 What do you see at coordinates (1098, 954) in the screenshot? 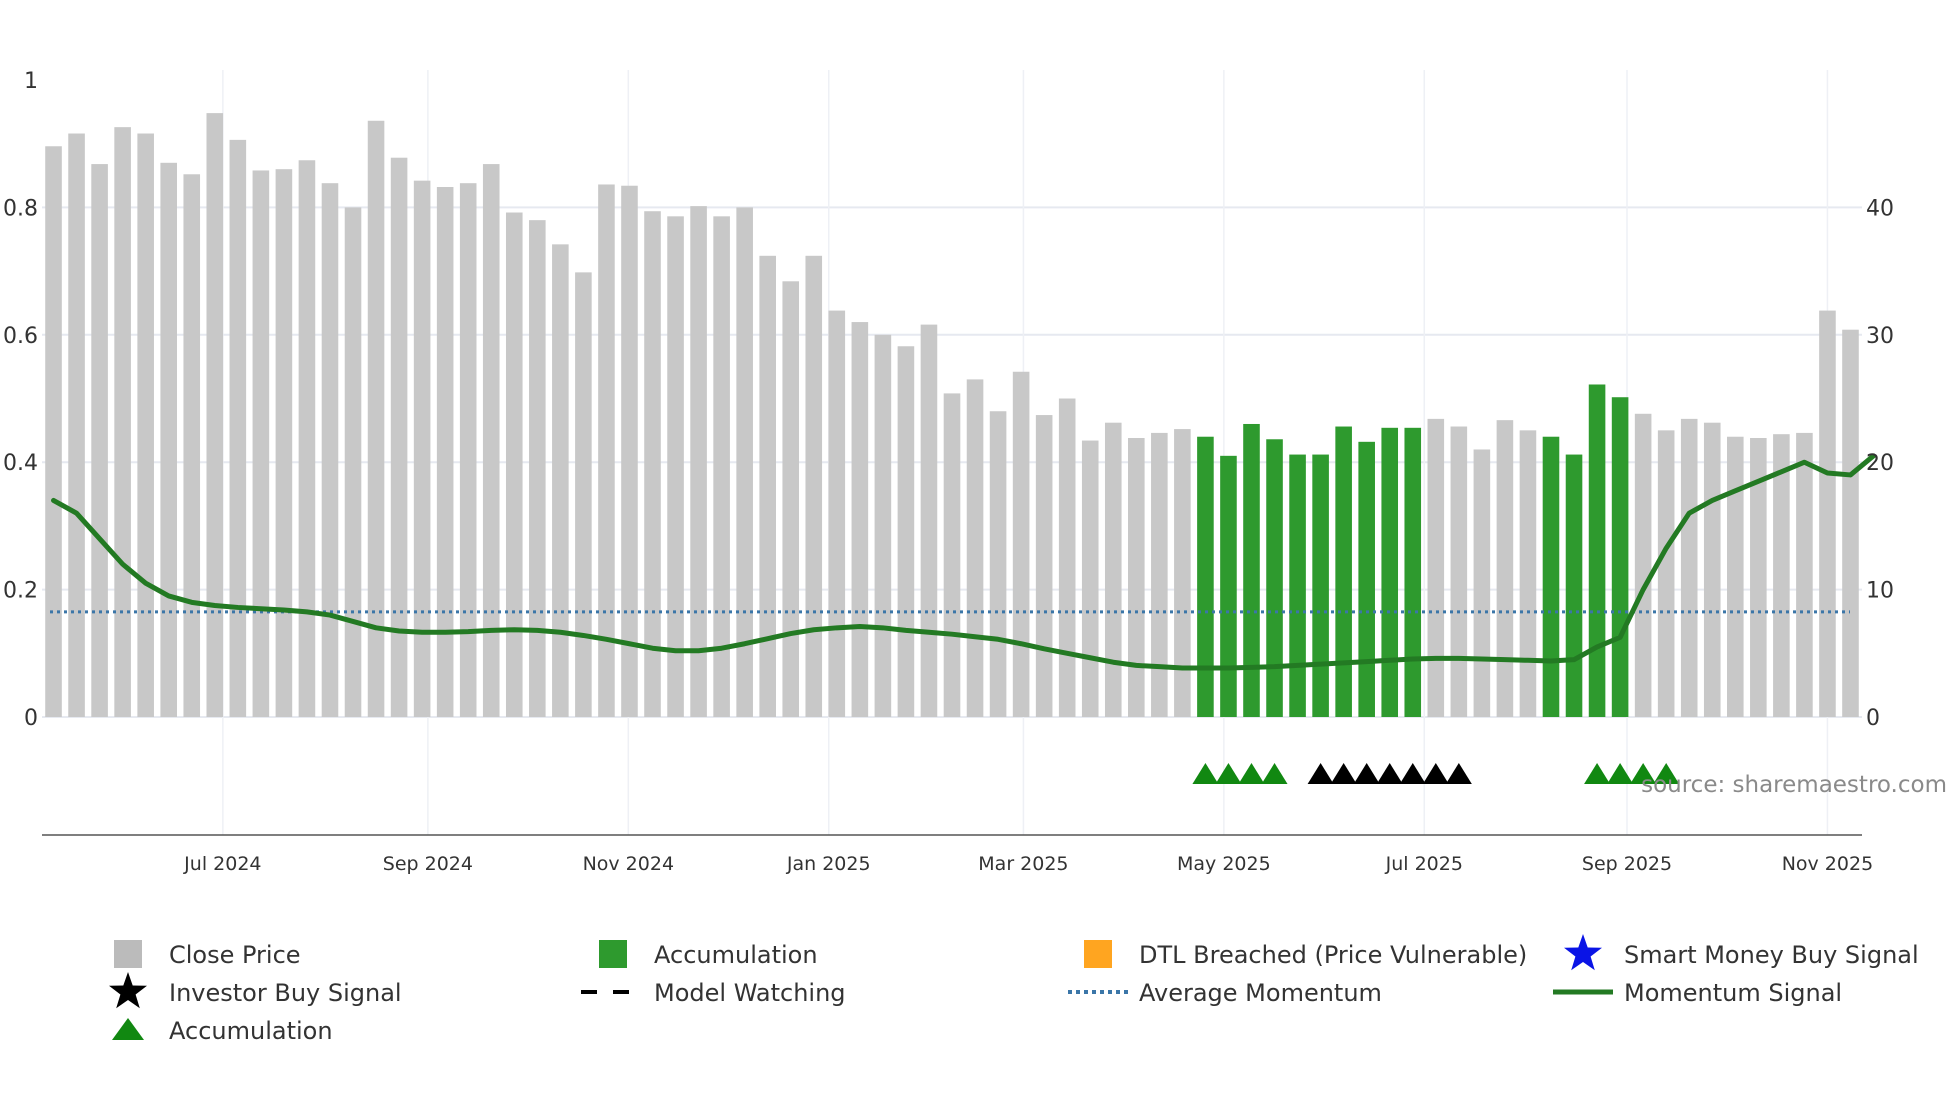
I see `orange-square-icon` at bounding box center [1098, 954].